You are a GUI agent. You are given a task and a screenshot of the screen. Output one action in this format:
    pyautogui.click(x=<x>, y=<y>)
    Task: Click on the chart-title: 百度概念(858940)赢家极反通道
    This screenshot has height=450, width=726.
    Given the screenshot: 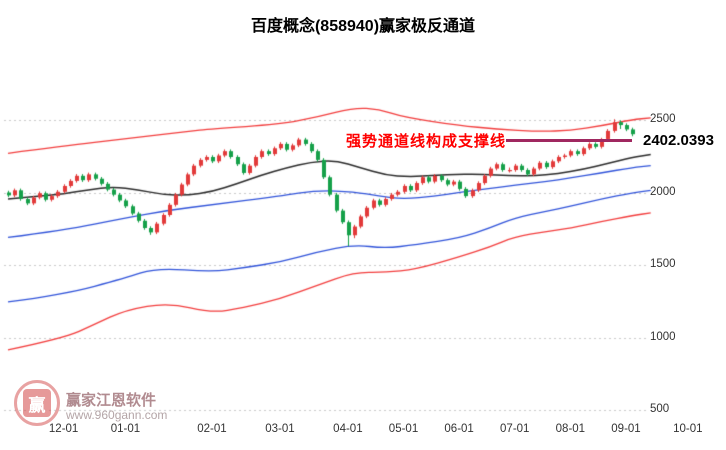 What is the action you would take?
    pyautogui.click(x=363, y=26)
    